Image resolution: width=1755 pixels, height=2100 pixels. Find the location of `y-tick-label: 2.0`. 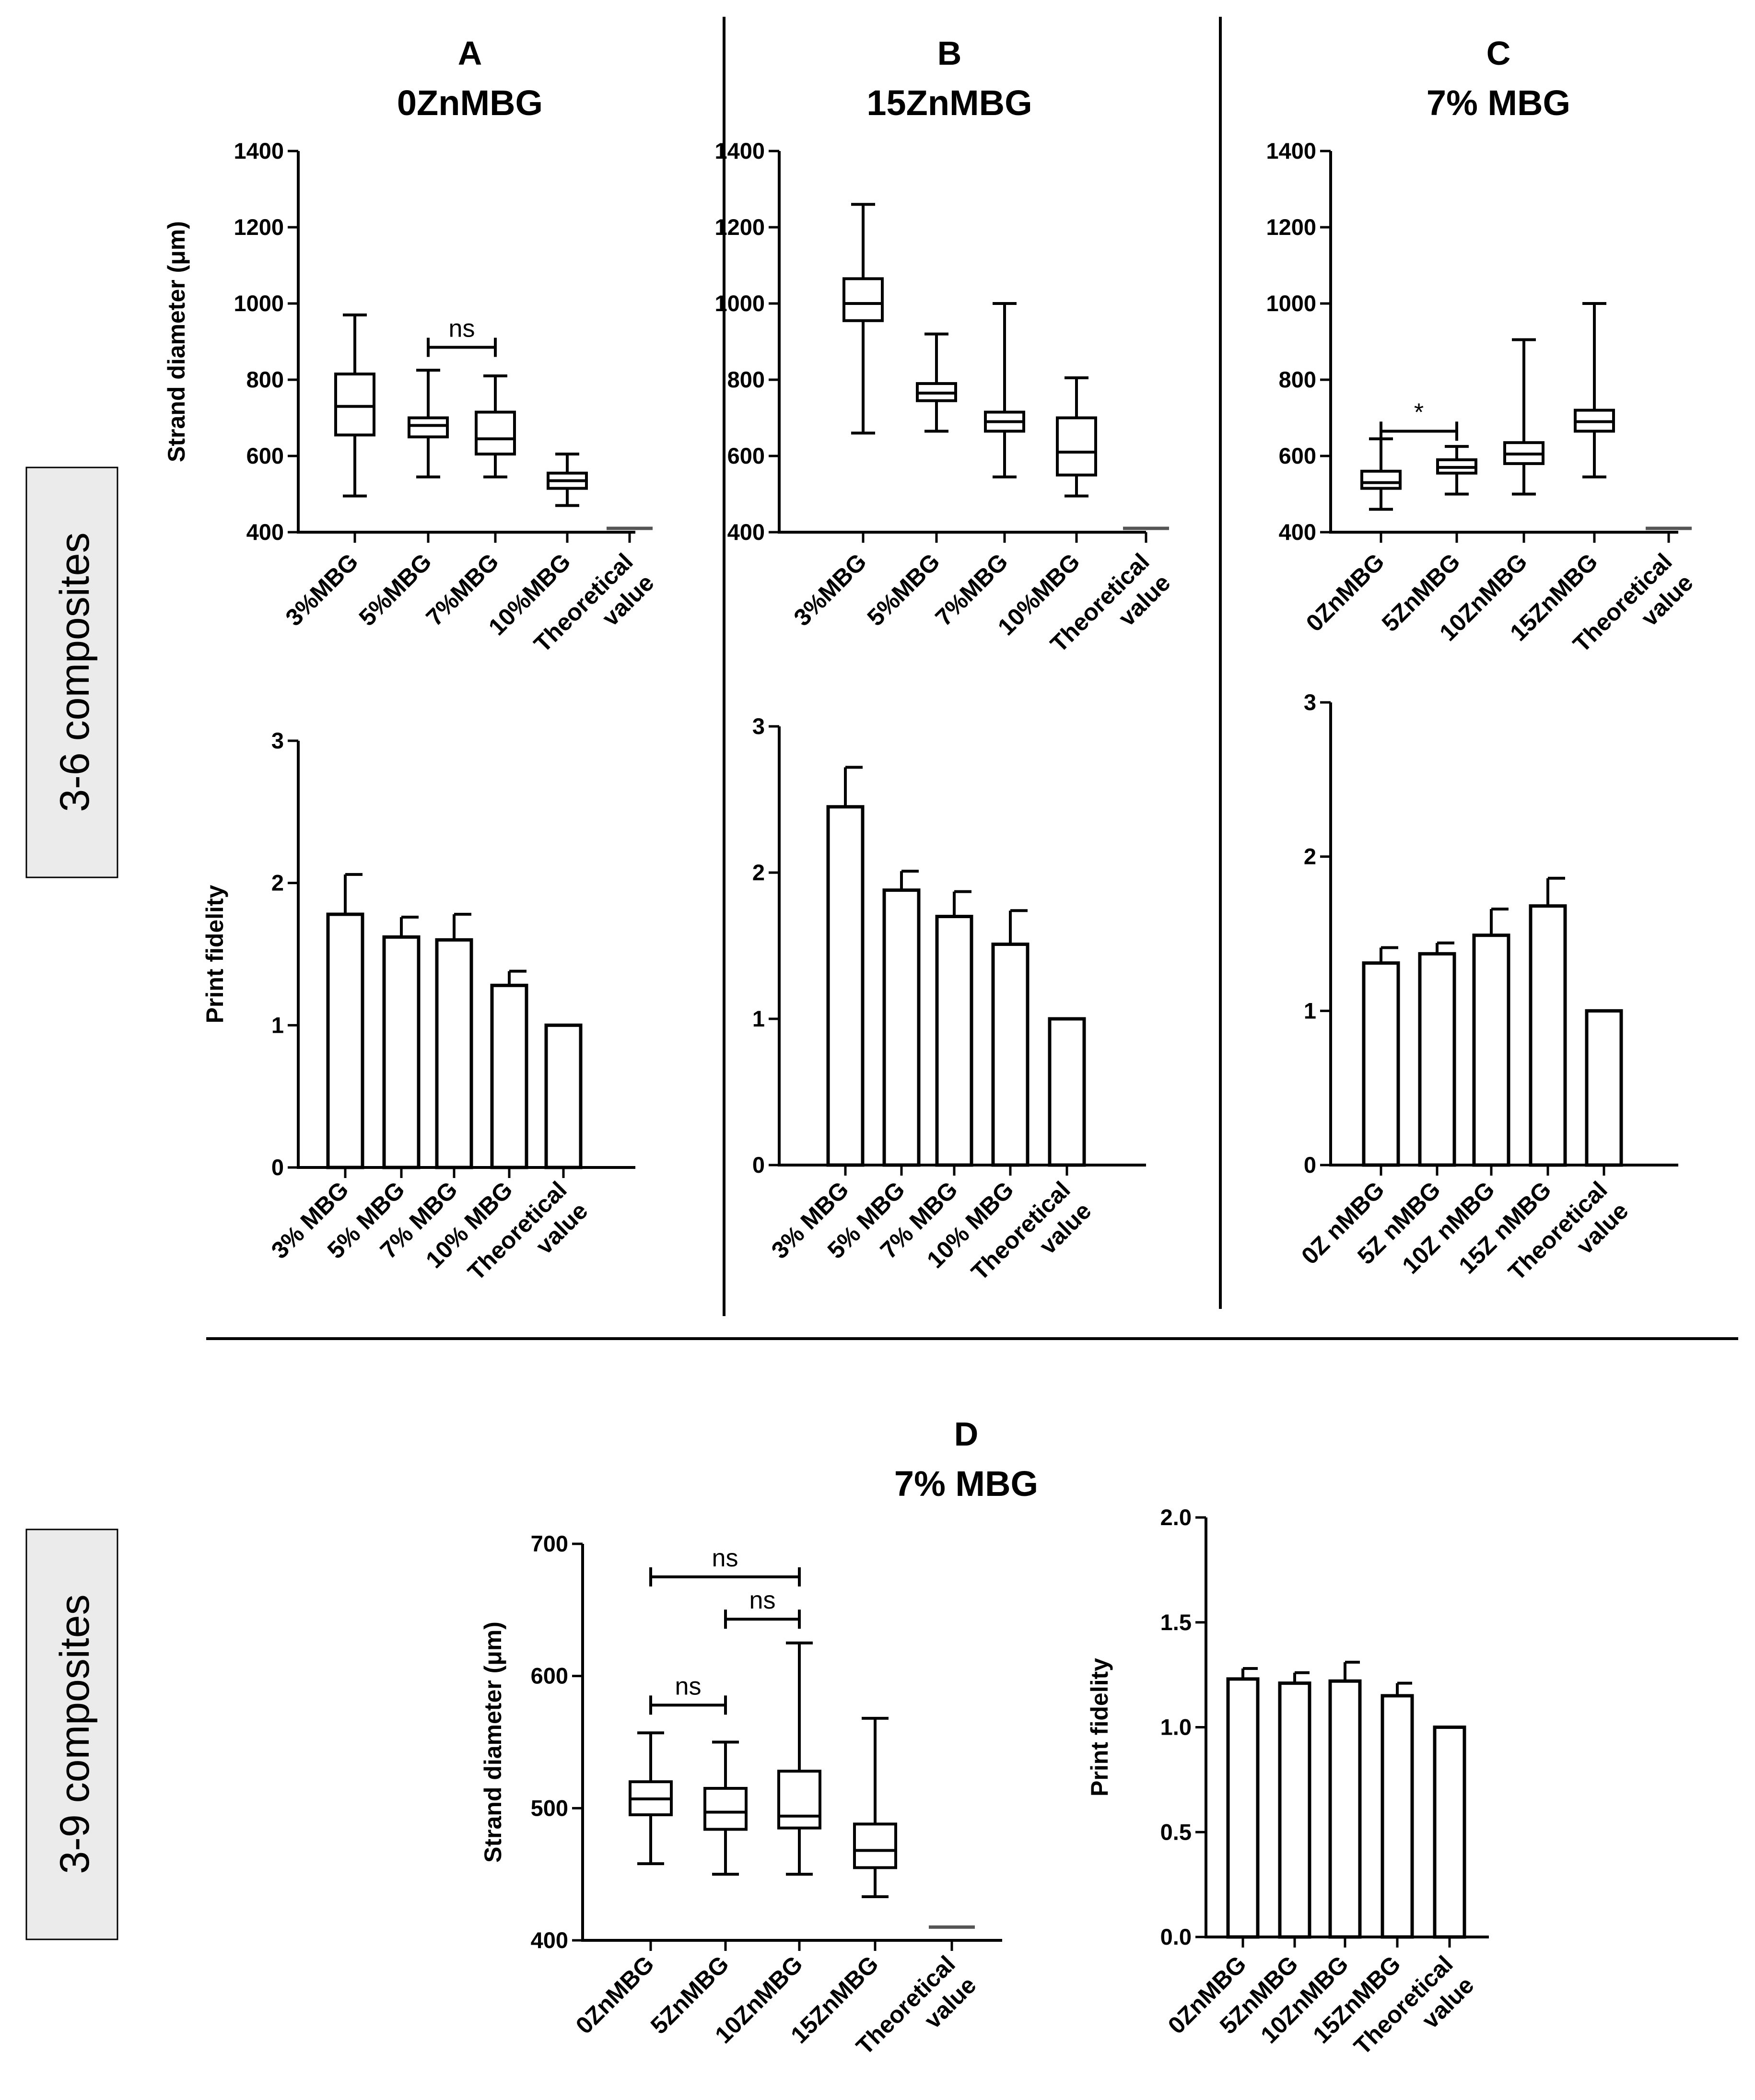

y-tick-label: 2.0 is located at coordinates (1176, 1517).